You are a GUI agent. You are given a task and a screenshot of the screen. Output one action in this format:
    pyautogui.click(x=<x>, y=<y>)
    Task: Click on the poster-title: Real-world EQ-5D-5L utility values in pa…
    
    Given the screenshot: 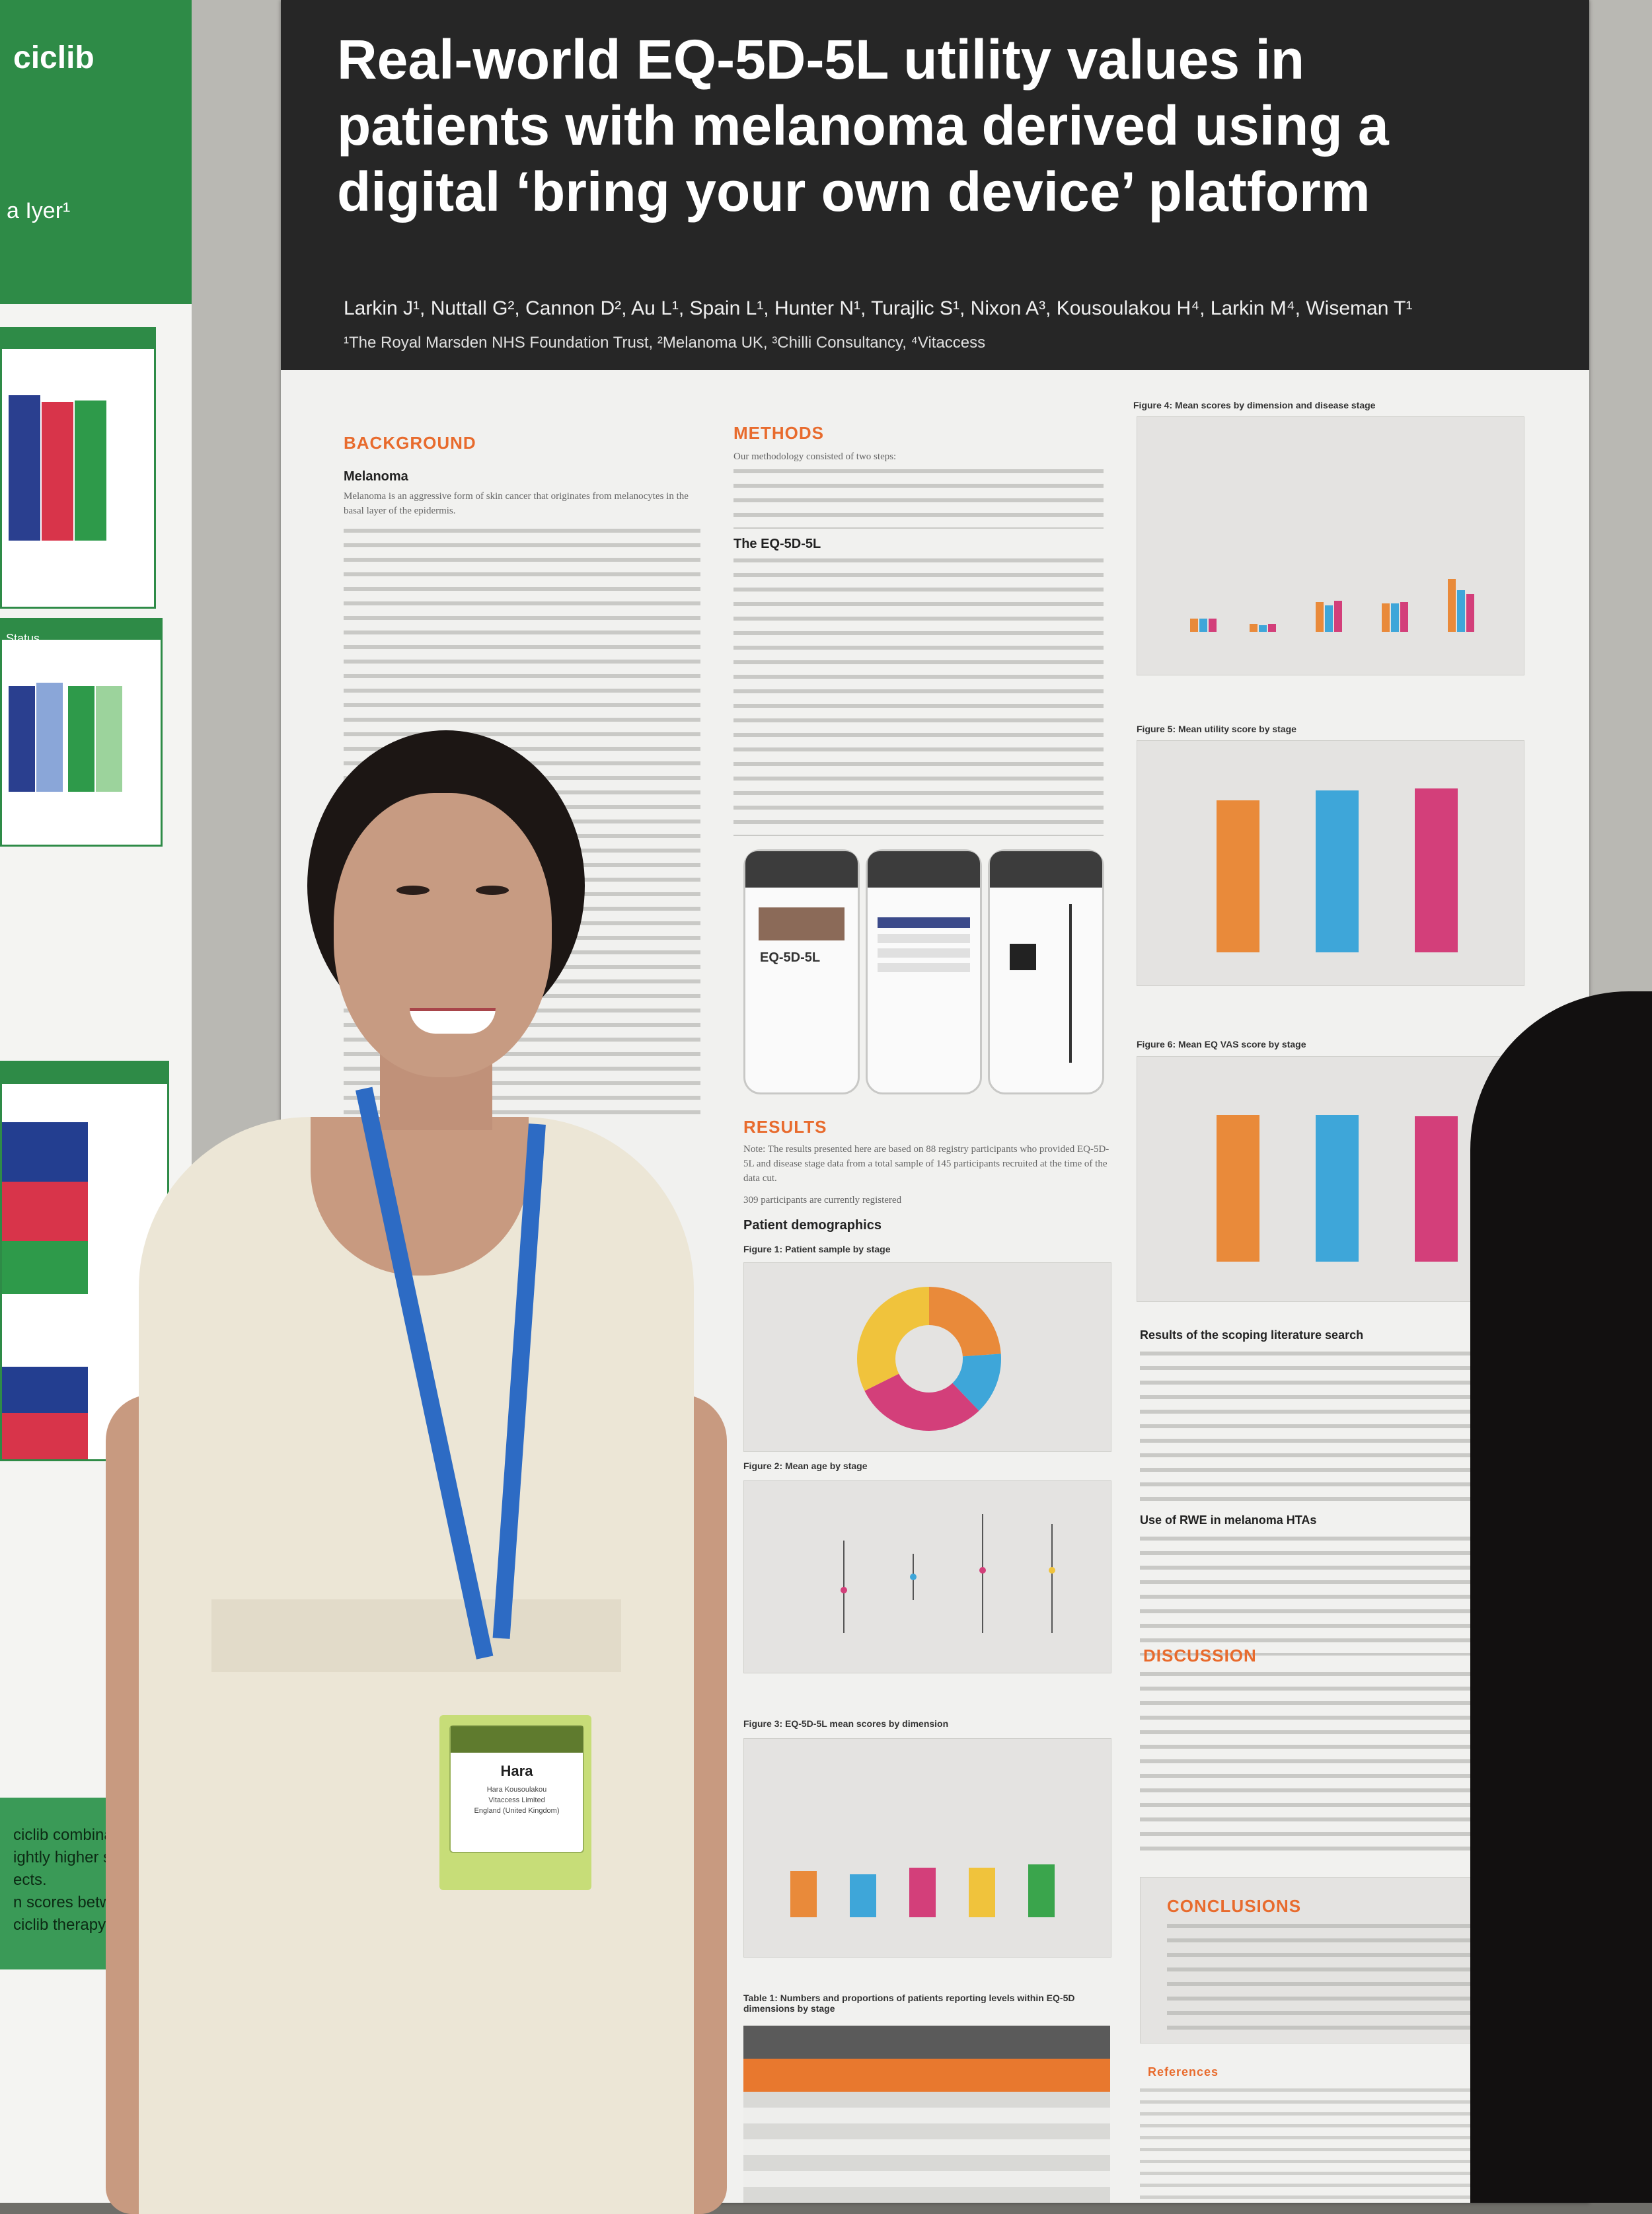 What is the action you would take?
    pyautogui.click(x=863, y=125)
    